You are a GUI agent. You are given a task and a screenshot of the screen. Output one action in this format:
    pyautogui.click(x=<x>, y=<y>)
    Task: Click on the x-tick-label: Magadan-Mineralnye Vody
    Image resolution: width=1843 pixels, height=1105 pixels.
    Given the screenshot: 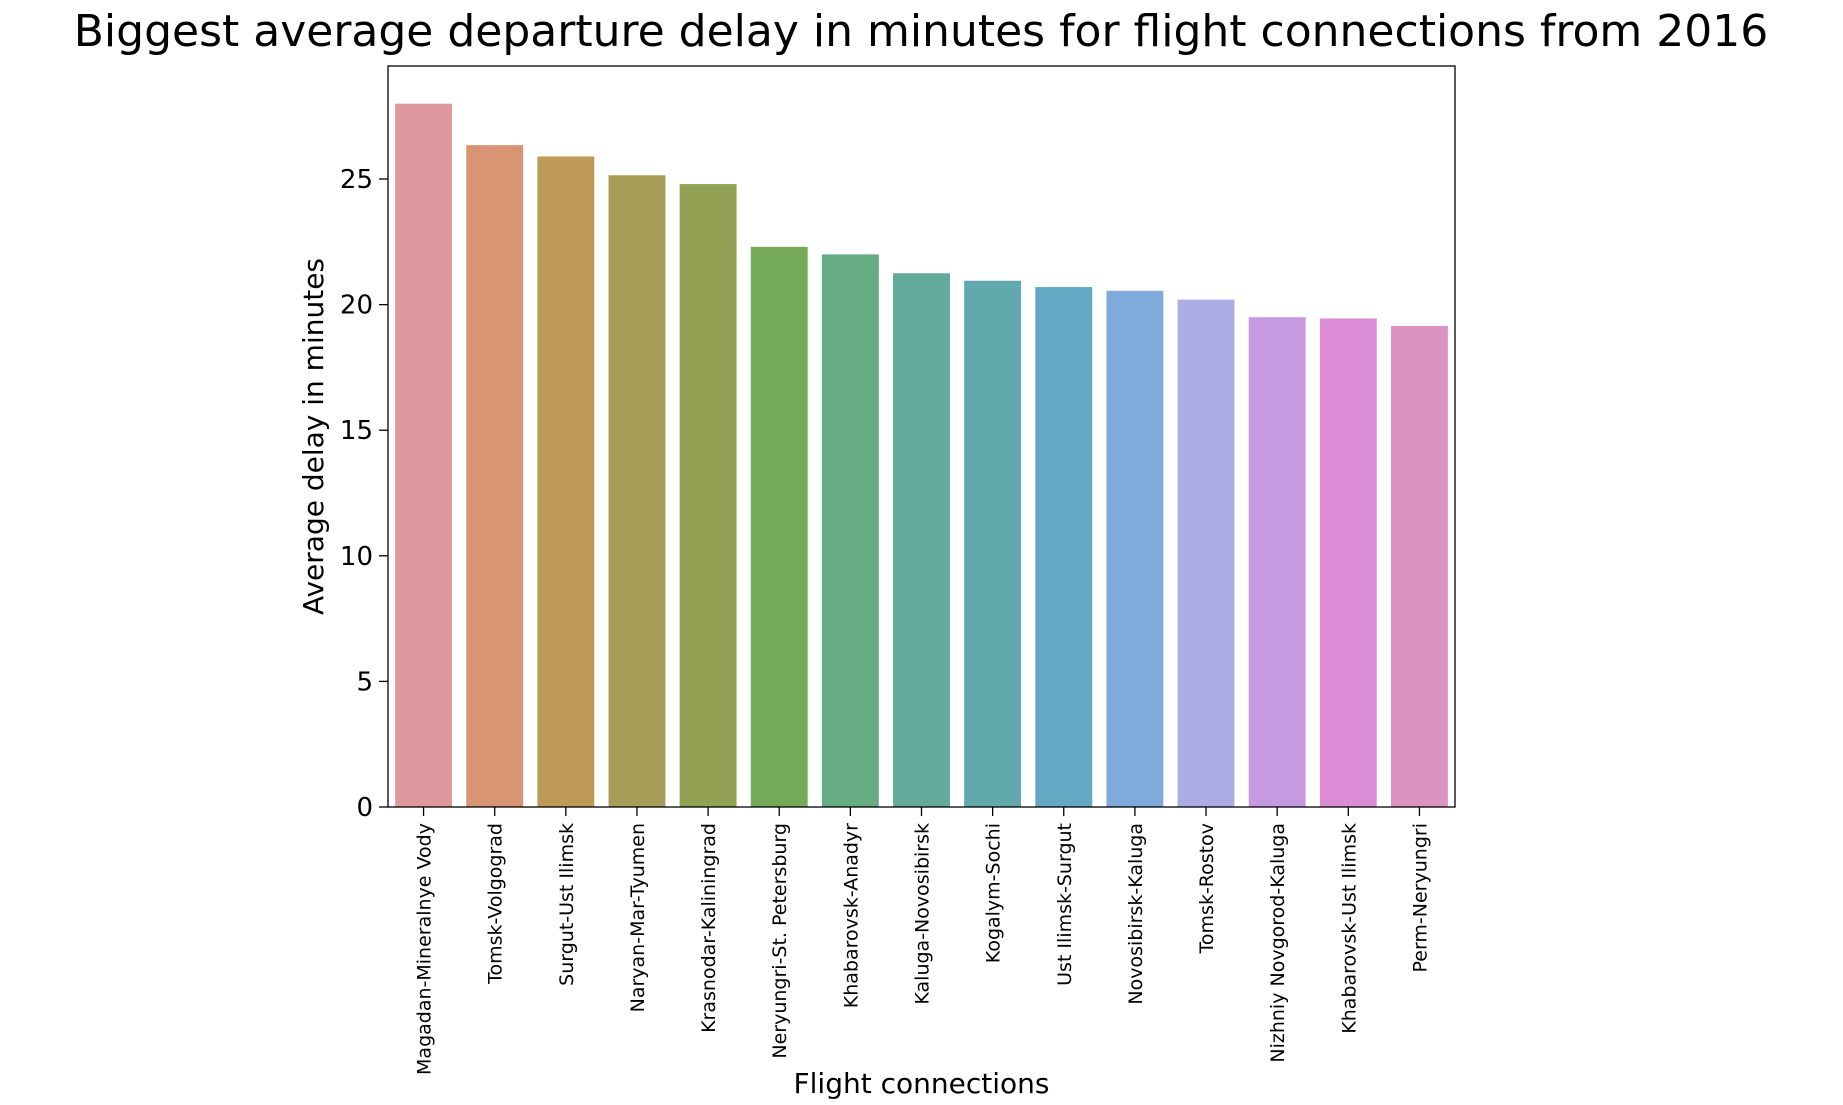 What is the action you would take?
    pyautogui.click(x=425, y=949)
    